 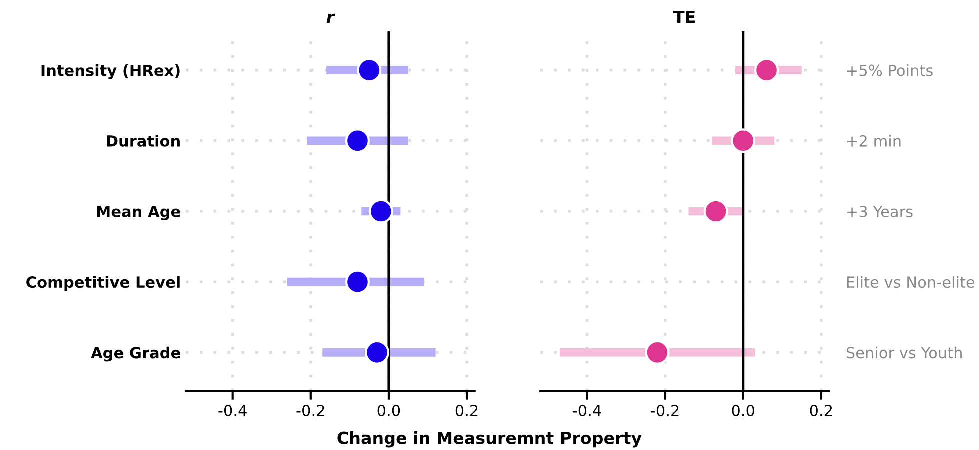 What do you see at coordinates (111, 72) in the screenshot?
I see `y-tick-label: Intensity (HRex)` at bounding box center [111, 72].